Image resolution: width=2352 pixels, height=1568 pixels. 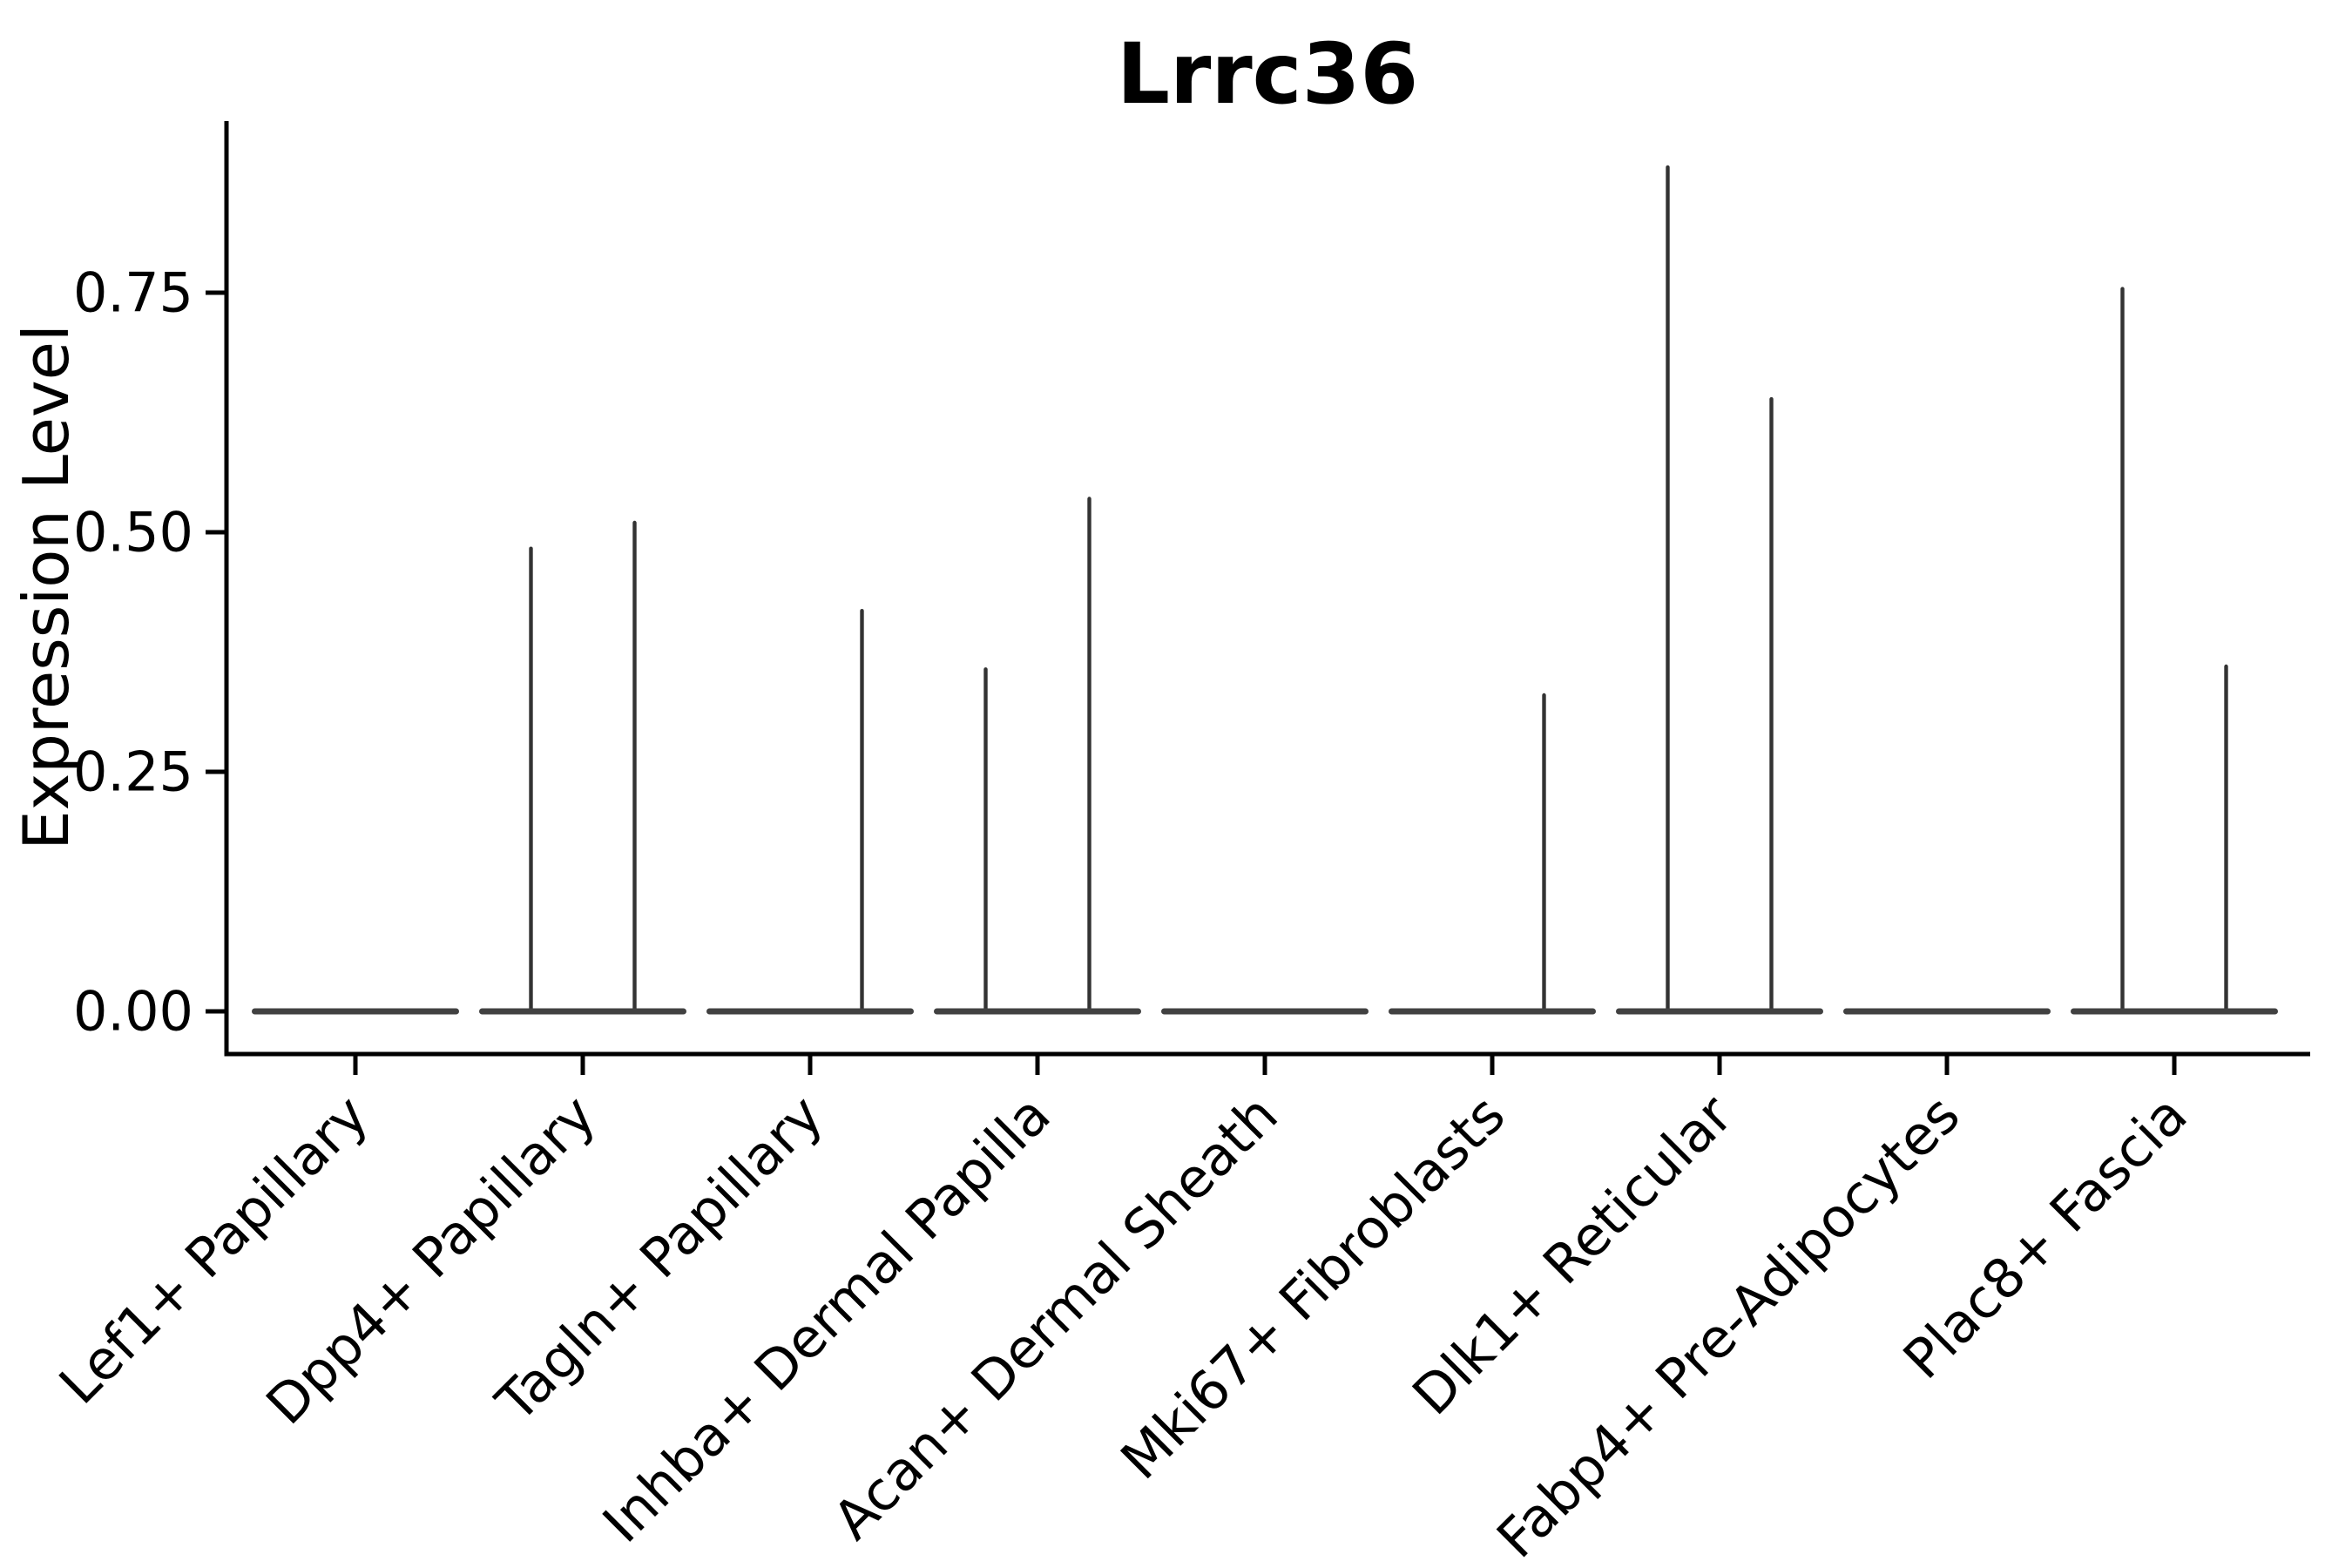 I want to click on x-tick-label: Fabp4+ Pre-Adipocytes, so click(x=1727, y=1325).